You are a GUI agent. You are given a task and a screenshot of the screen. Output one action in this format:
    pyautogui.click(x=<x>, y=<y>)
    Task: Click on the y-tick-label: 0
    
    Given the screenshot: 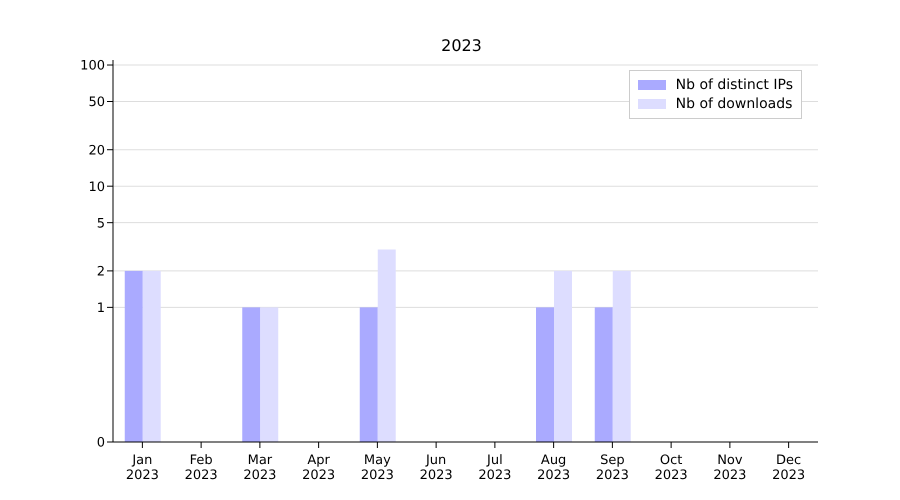 What is the action you would take?
    pyautogui.click(x=100, y=443)
    